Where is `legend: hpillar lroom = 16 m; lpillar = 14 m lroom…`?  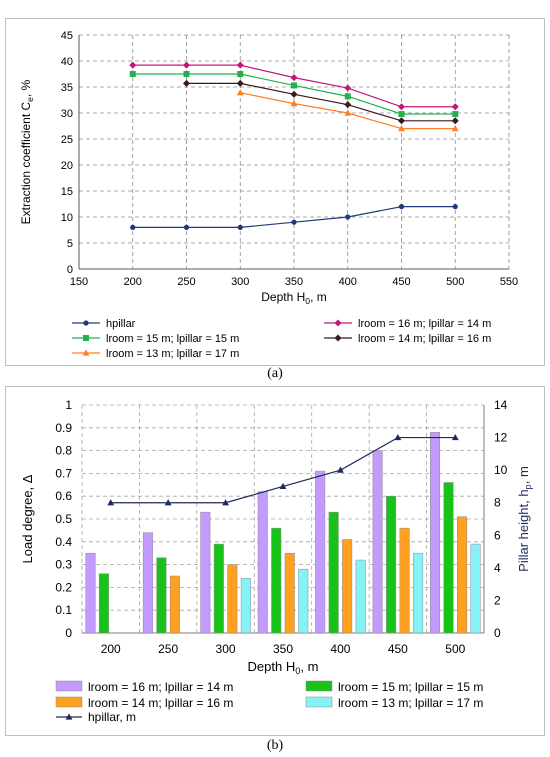 legend: hpillar lroom = 16 m; lpillar = 14 m lroom… is located at coordinates (281, 339).